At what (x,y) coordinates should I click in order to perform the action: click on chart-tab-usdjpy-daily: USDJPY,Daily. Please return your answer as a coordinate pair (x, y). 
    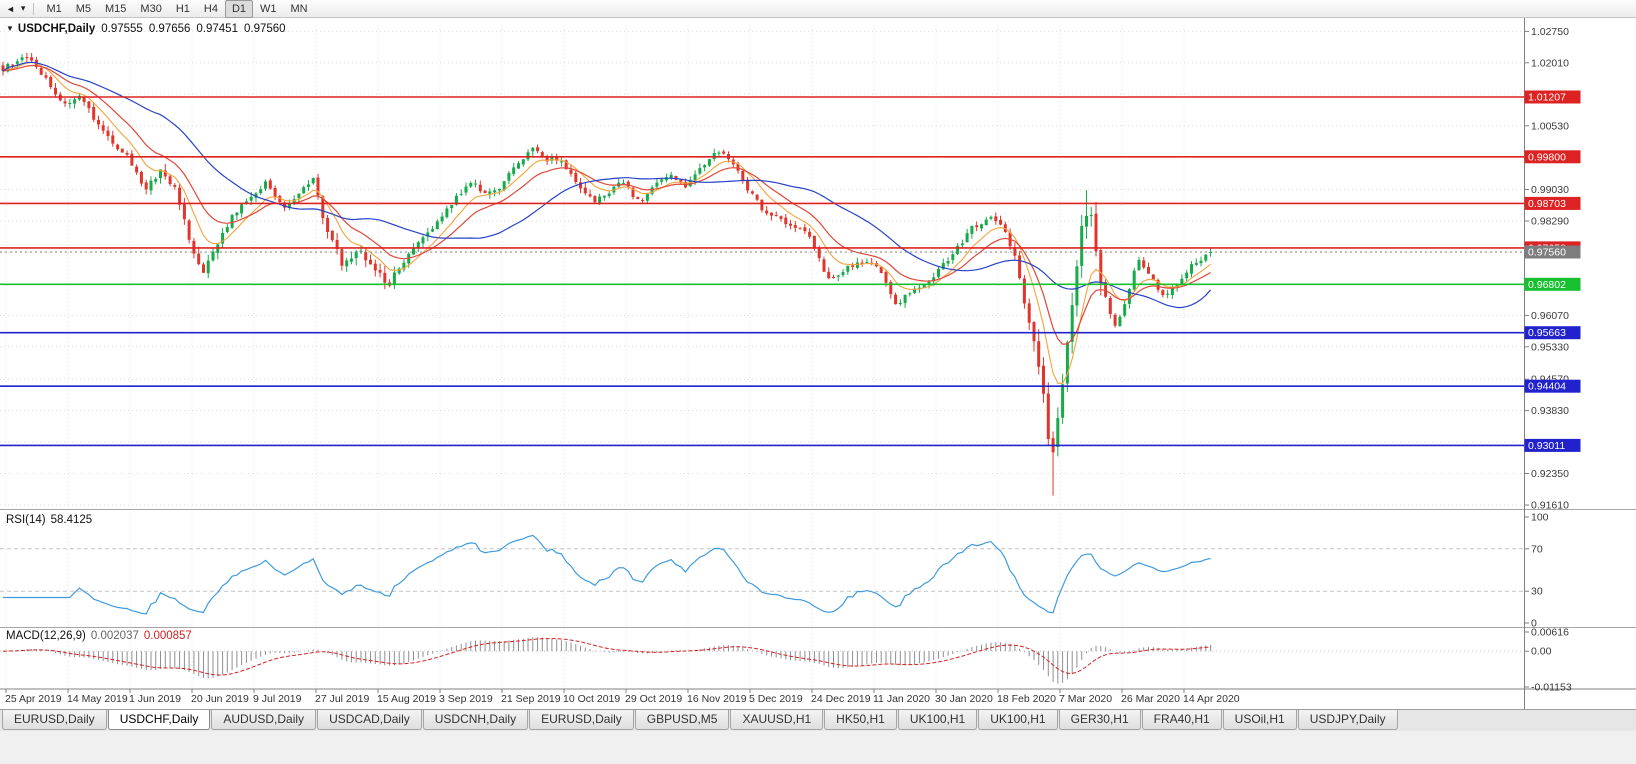
    Looking at the image, I should click on (1347, 720).